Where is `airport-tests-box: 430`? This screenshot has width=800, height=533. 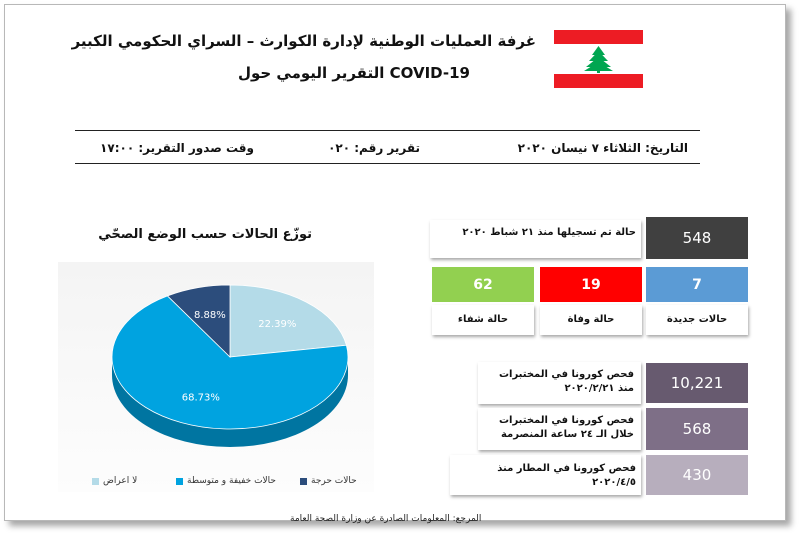 airport-tests-box: 430 is located at coordinates (697, 475).